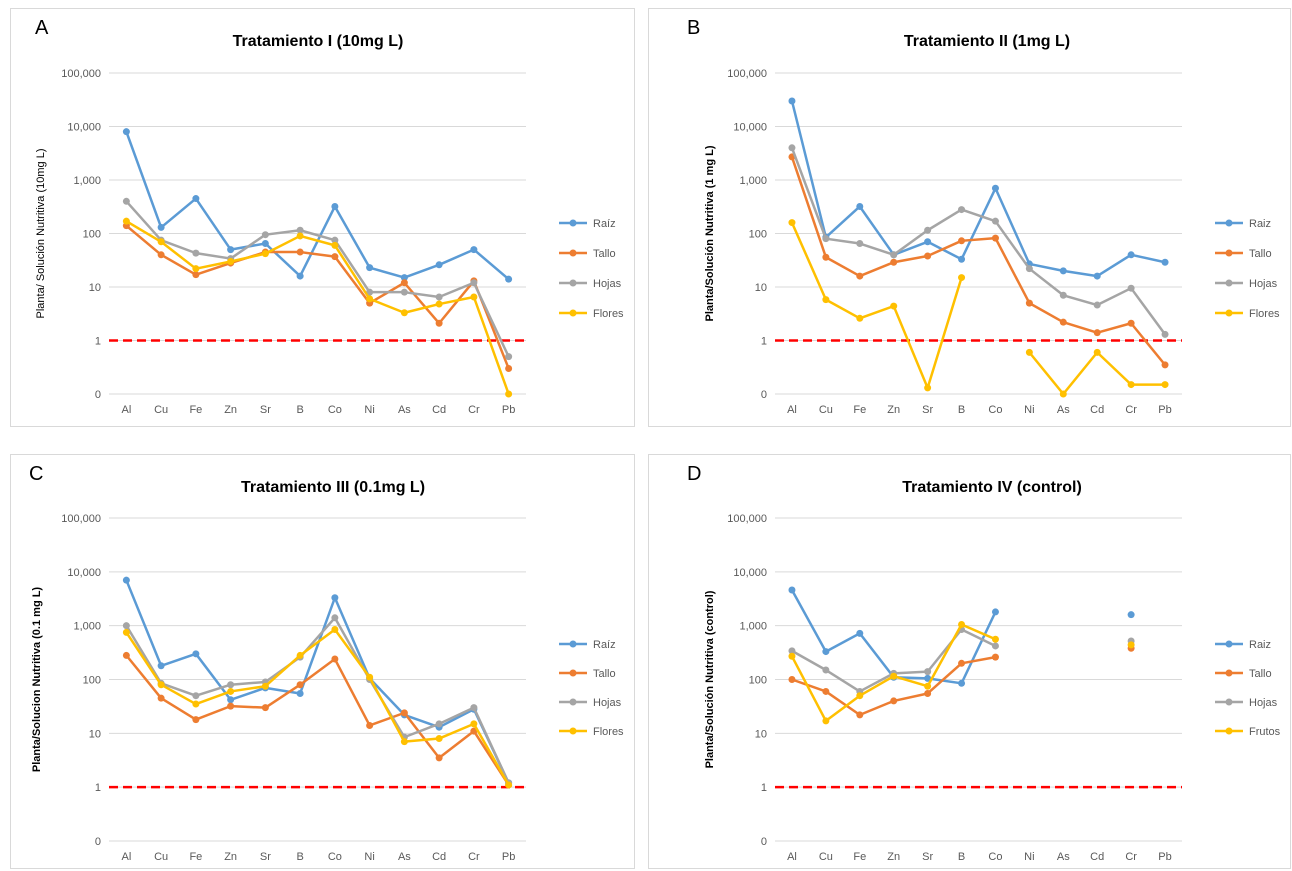 The height and width of the screenshot is (871, 1292). Describe the element at coordinates (992, 487) in the screenshot. I see `chart-title: Tratamiento IV (control)` at that location.